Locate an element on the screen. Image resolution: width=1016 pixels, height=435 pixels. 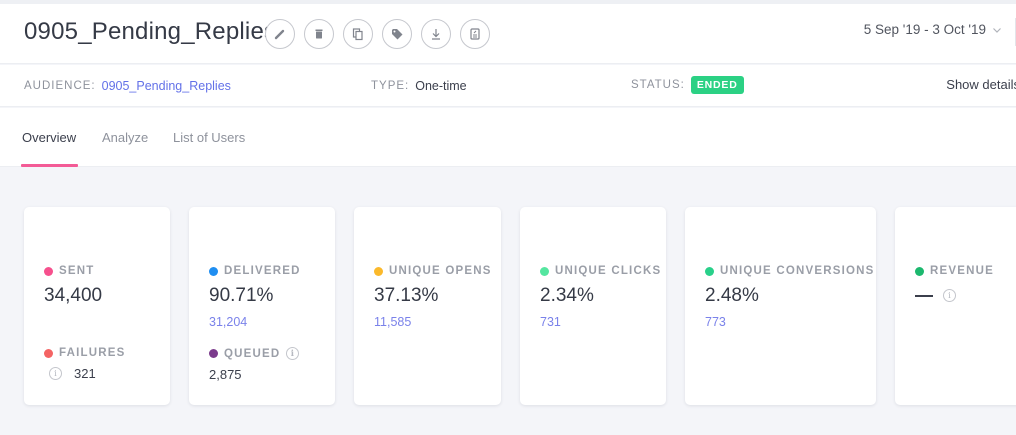
clicks-count: 731 is located at coordinates (550, 322).